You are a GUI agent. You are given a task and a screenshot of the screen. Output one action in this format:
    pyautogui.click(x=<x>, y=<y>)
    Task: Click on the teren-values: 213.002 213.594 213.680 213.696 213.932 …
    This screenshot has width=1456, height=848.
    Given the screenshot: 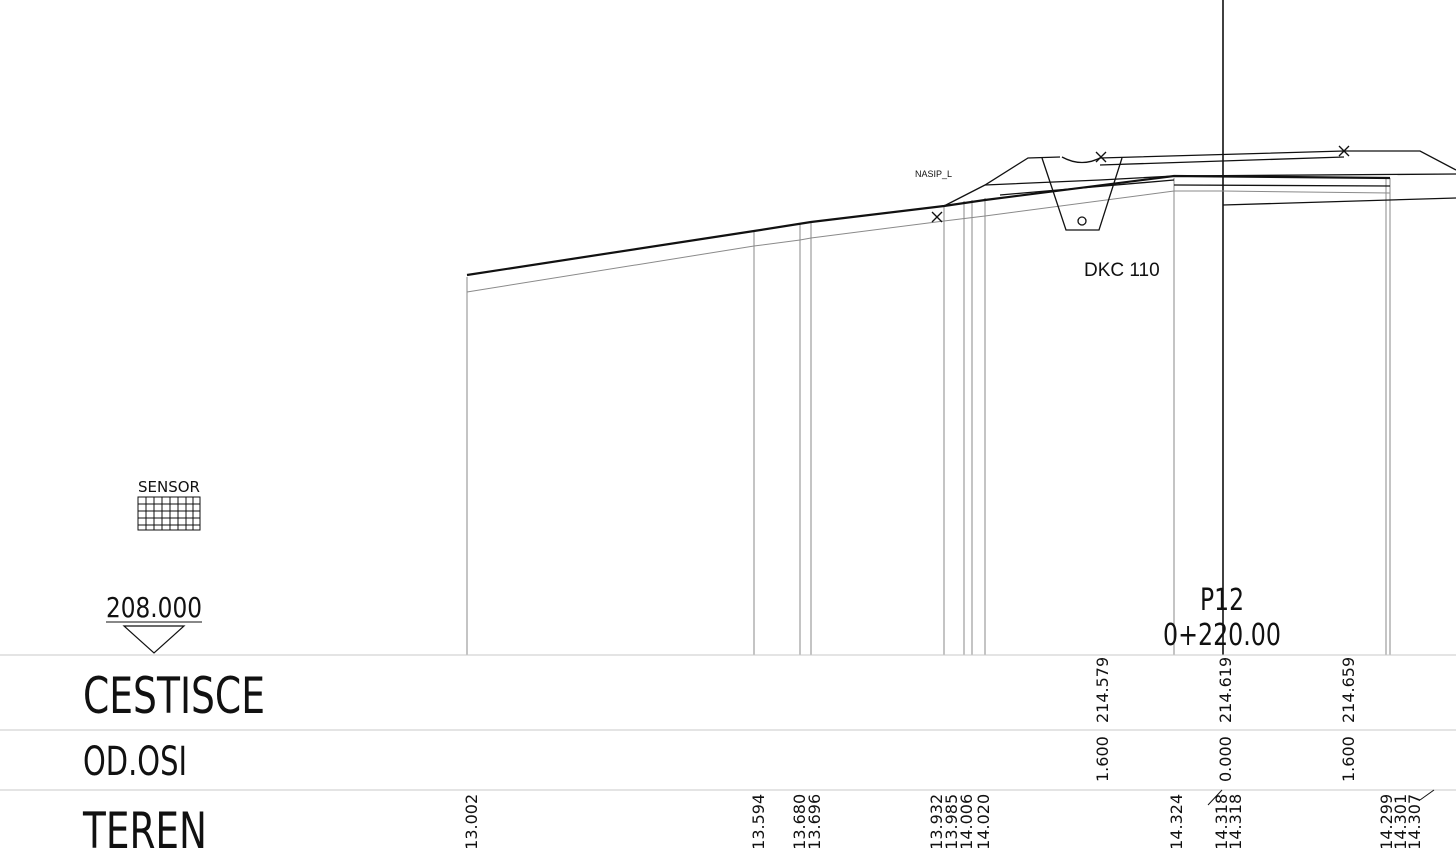 What is the action you would take?
    pyautogui.click(x=943, y=821)
    